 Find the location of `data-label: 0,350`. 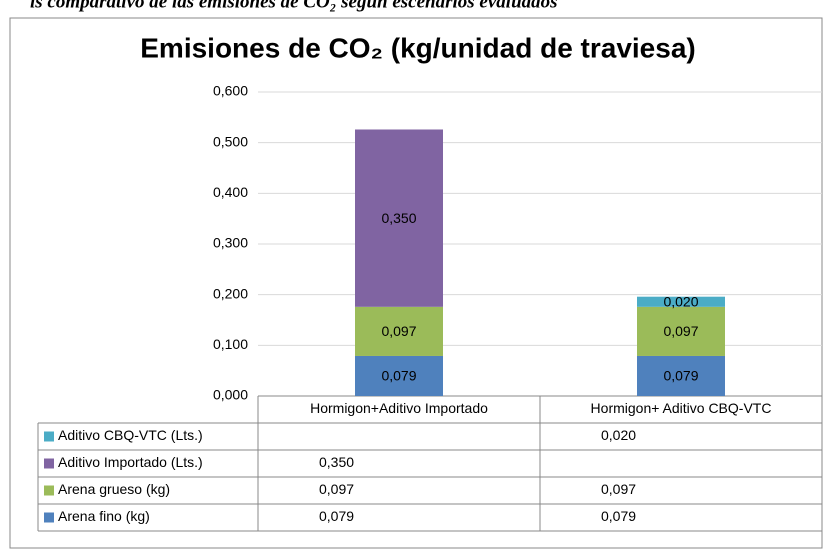

data-label: 0,350 is located at coordinates (398, 218).